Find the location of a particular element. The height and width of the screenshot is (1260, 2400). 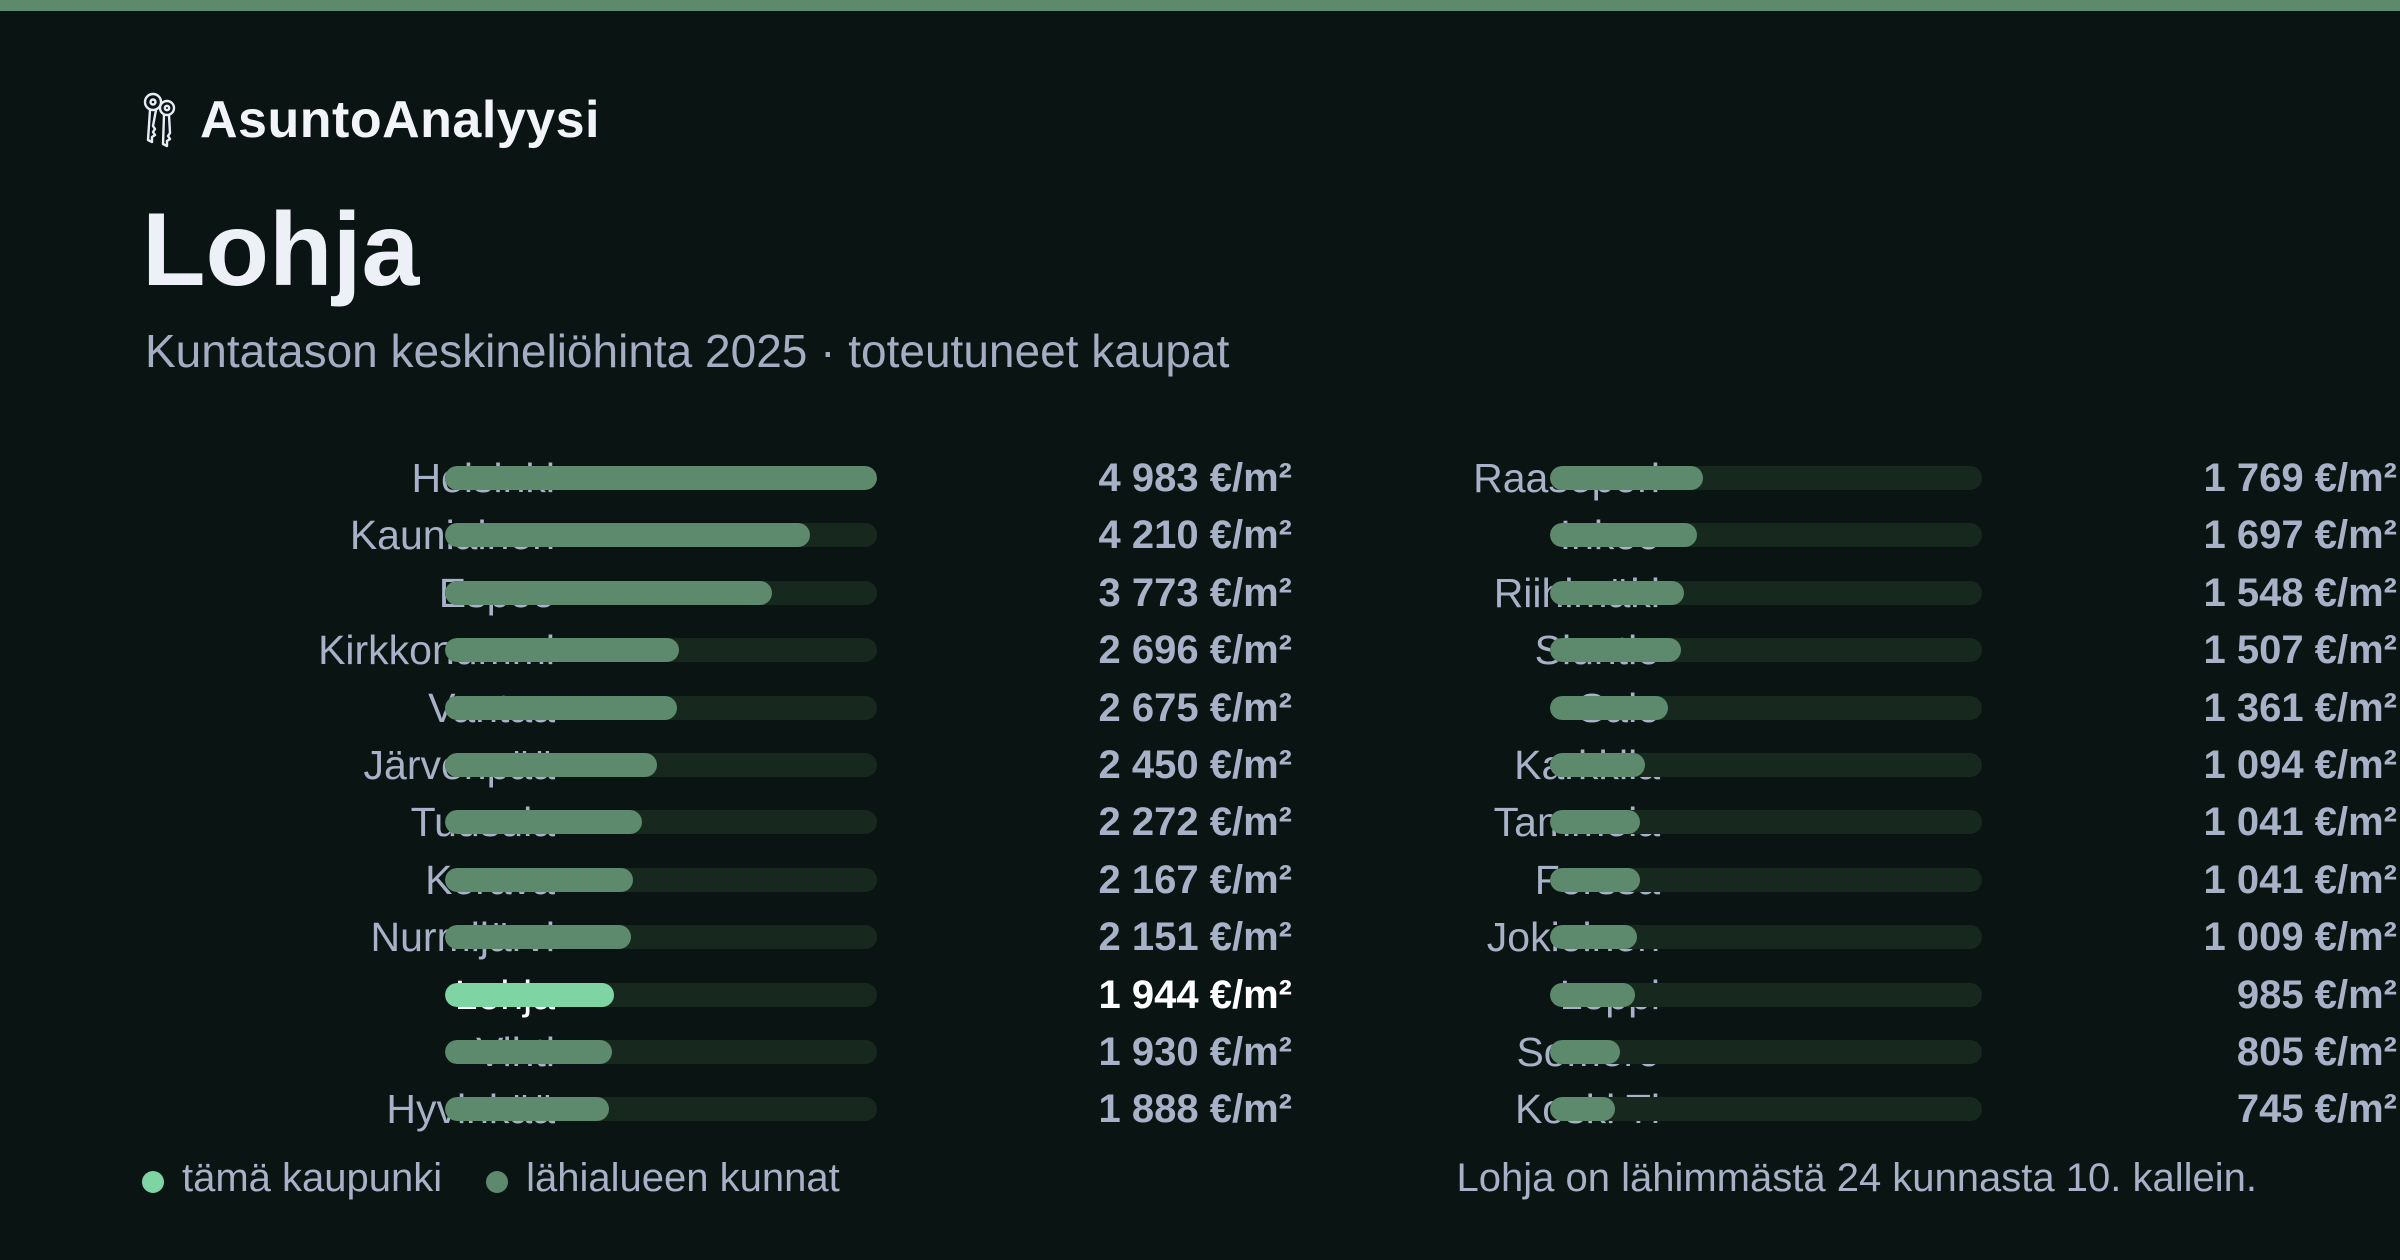

chart-row: Loppi985 €/m² is located at coordinates (1821, 995).